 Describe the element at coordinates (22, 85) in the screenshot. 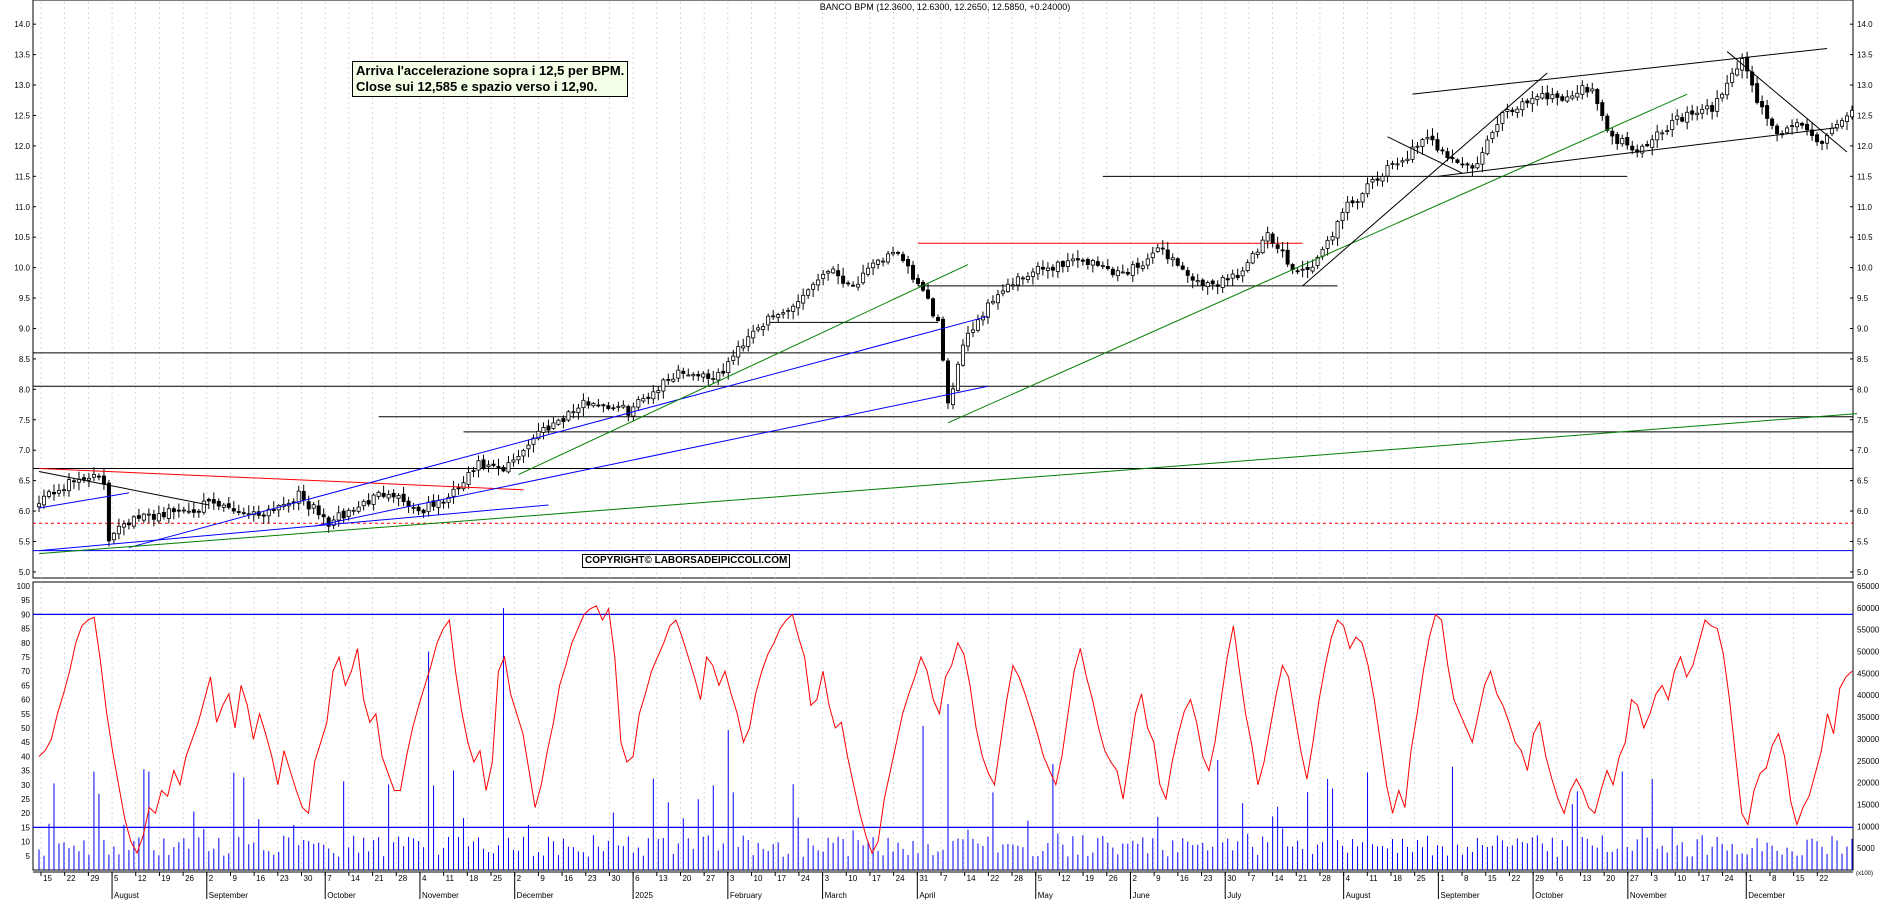

I see `price-tick-label-left: 13.0` at that location.